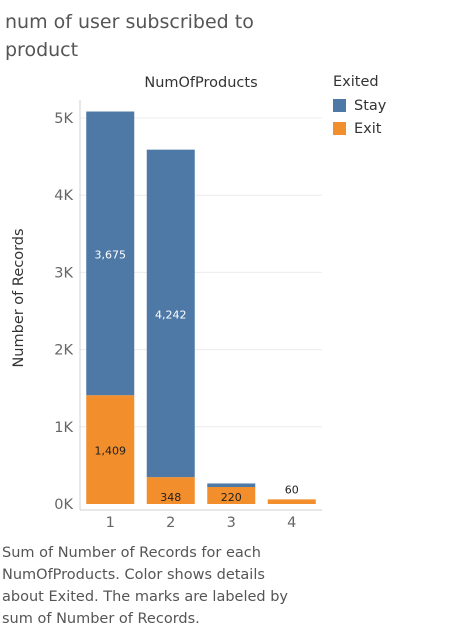  Describe the element at coordinates (110, 523) in the screenshot. I see `x-tick-label: 1` at that location.